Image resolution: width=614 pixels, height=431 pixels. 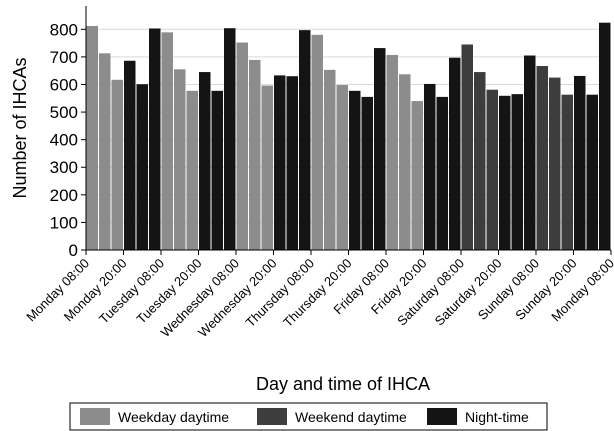 I want to click on y-tick-label: 400, so click(x=64, y=140).